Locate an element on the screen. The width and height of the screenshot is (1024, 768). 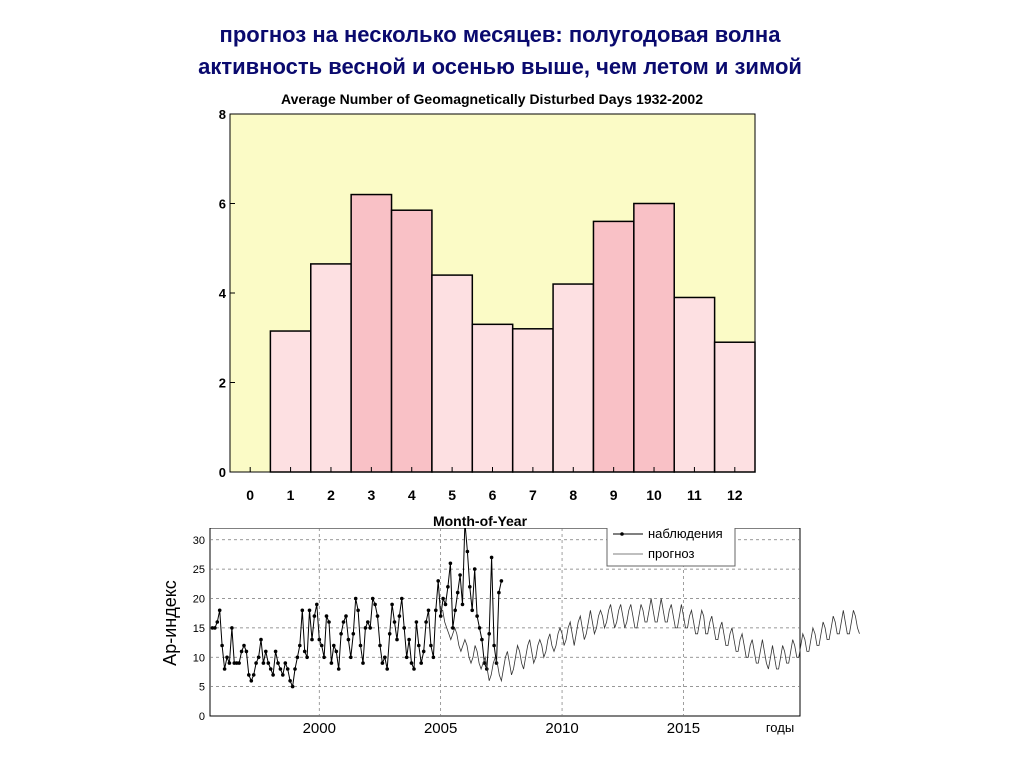
line-x-tick-label: 2005 is located at coordinates (440, 728).